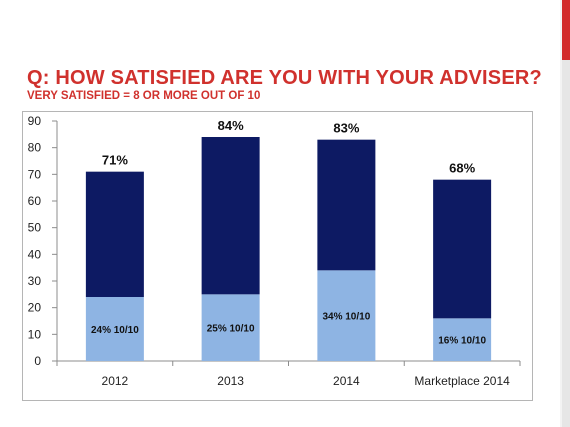  Describe the element at coordinates (35, 121) in the screenshot. I see `y-tick-label: 90` at that location.